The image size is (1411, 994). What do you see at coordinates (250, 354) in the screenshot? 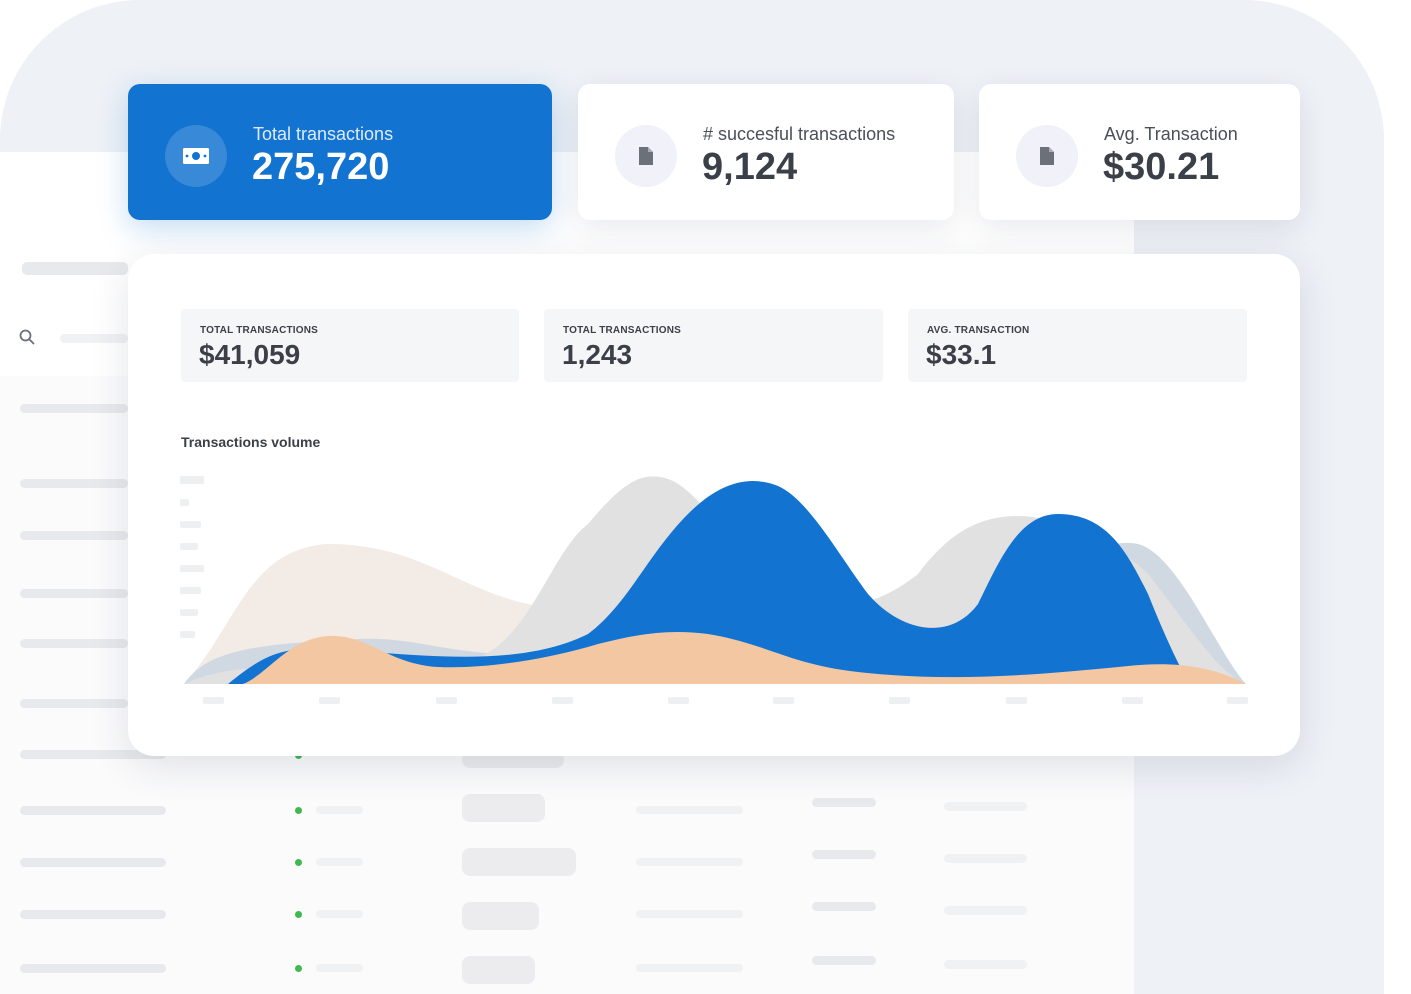
I see `stat-value: $41,059` at bounding box center [250, 354].